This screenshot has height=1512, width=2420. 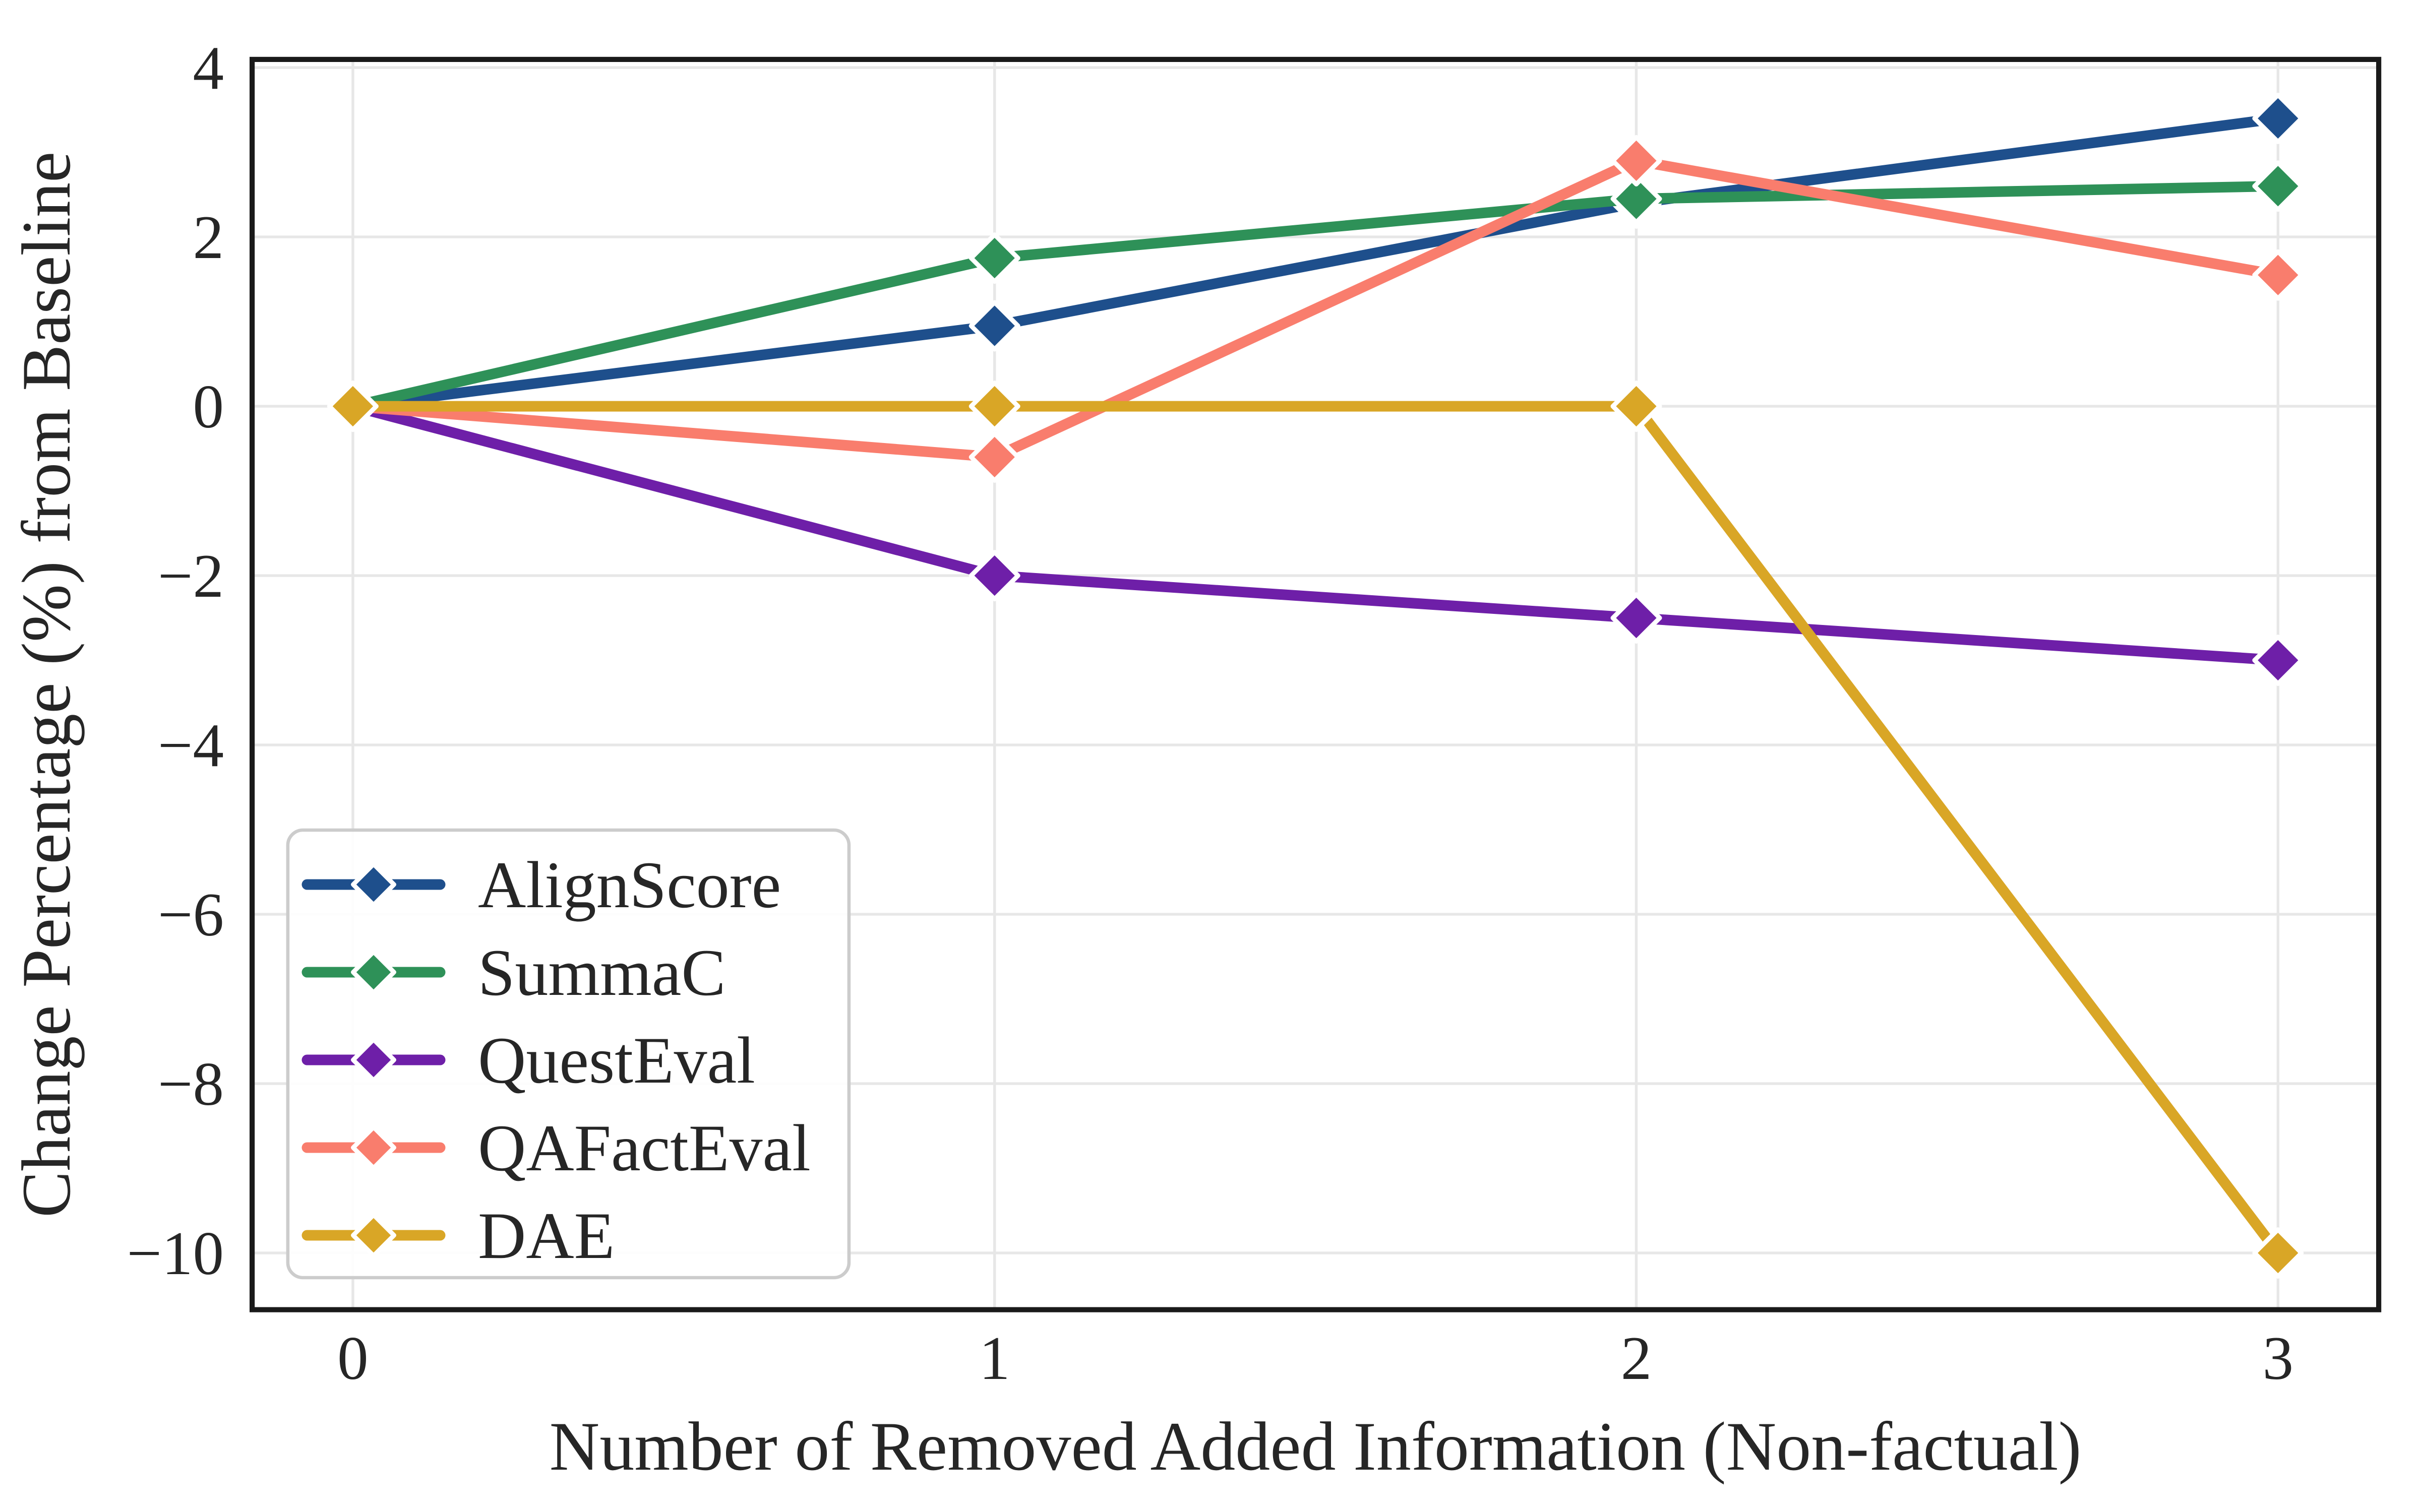 I want to click on y-tick-label-4: 4, so click(x=208, y=68).